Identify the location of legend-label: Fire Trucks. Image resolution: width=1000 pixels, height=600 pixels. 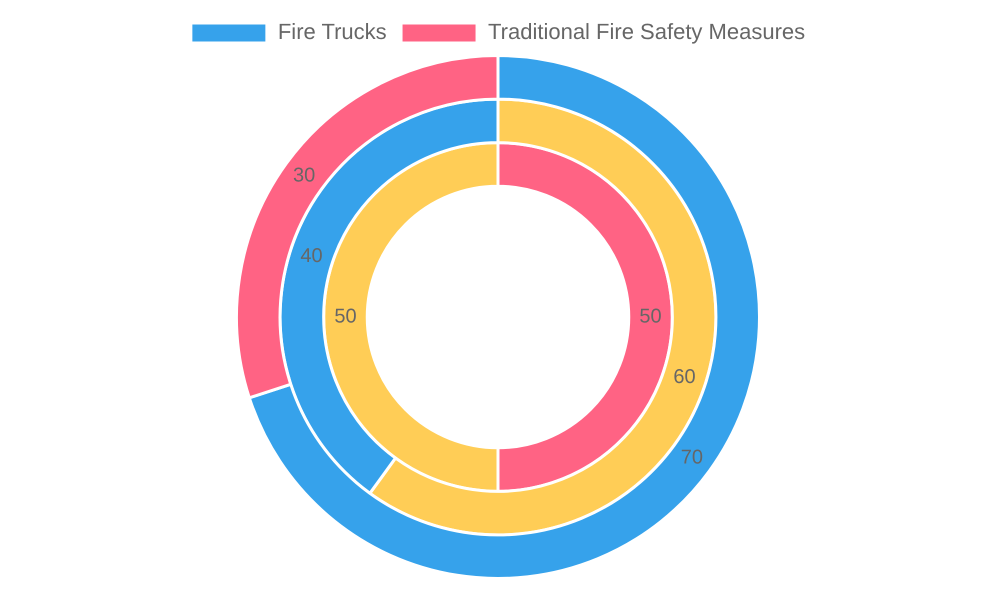
(332, 31).